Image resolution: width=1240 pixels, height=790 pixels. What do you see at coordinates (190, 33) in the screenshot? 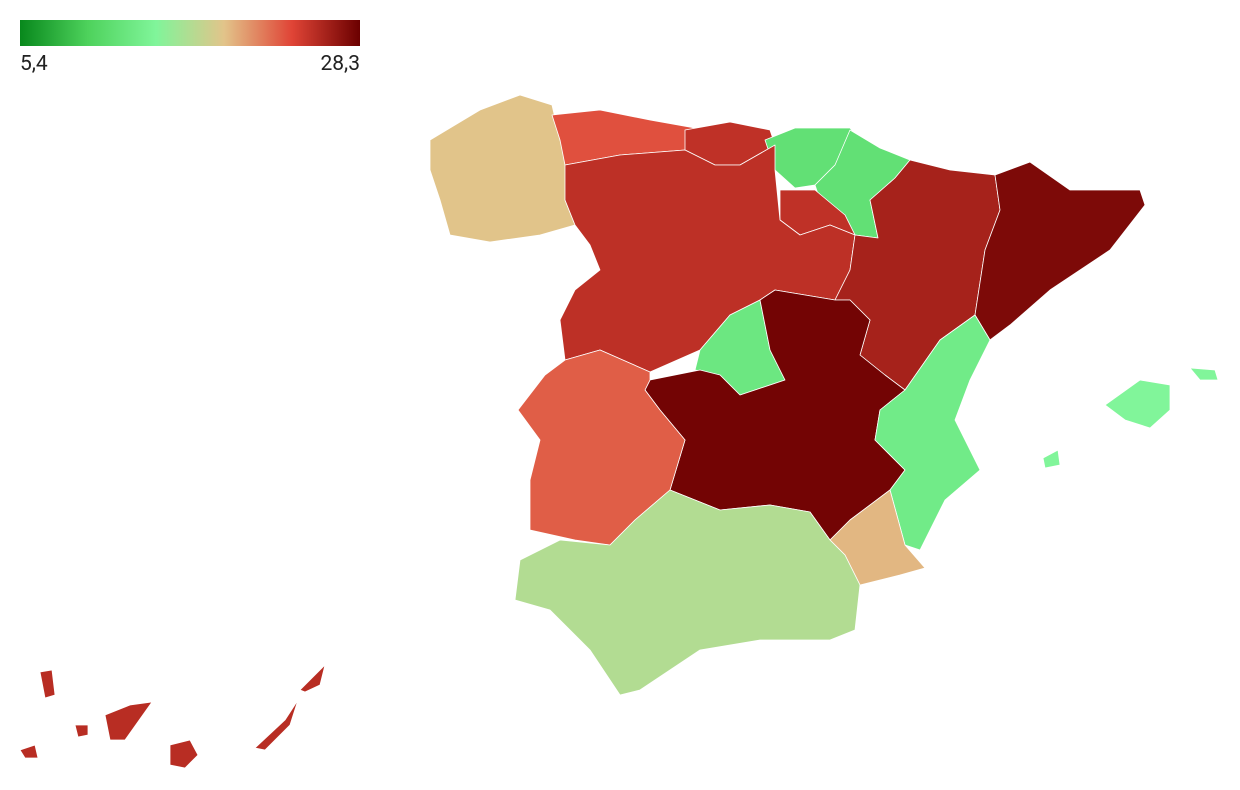
I see `color-bar` at bounding box center [190, 33].